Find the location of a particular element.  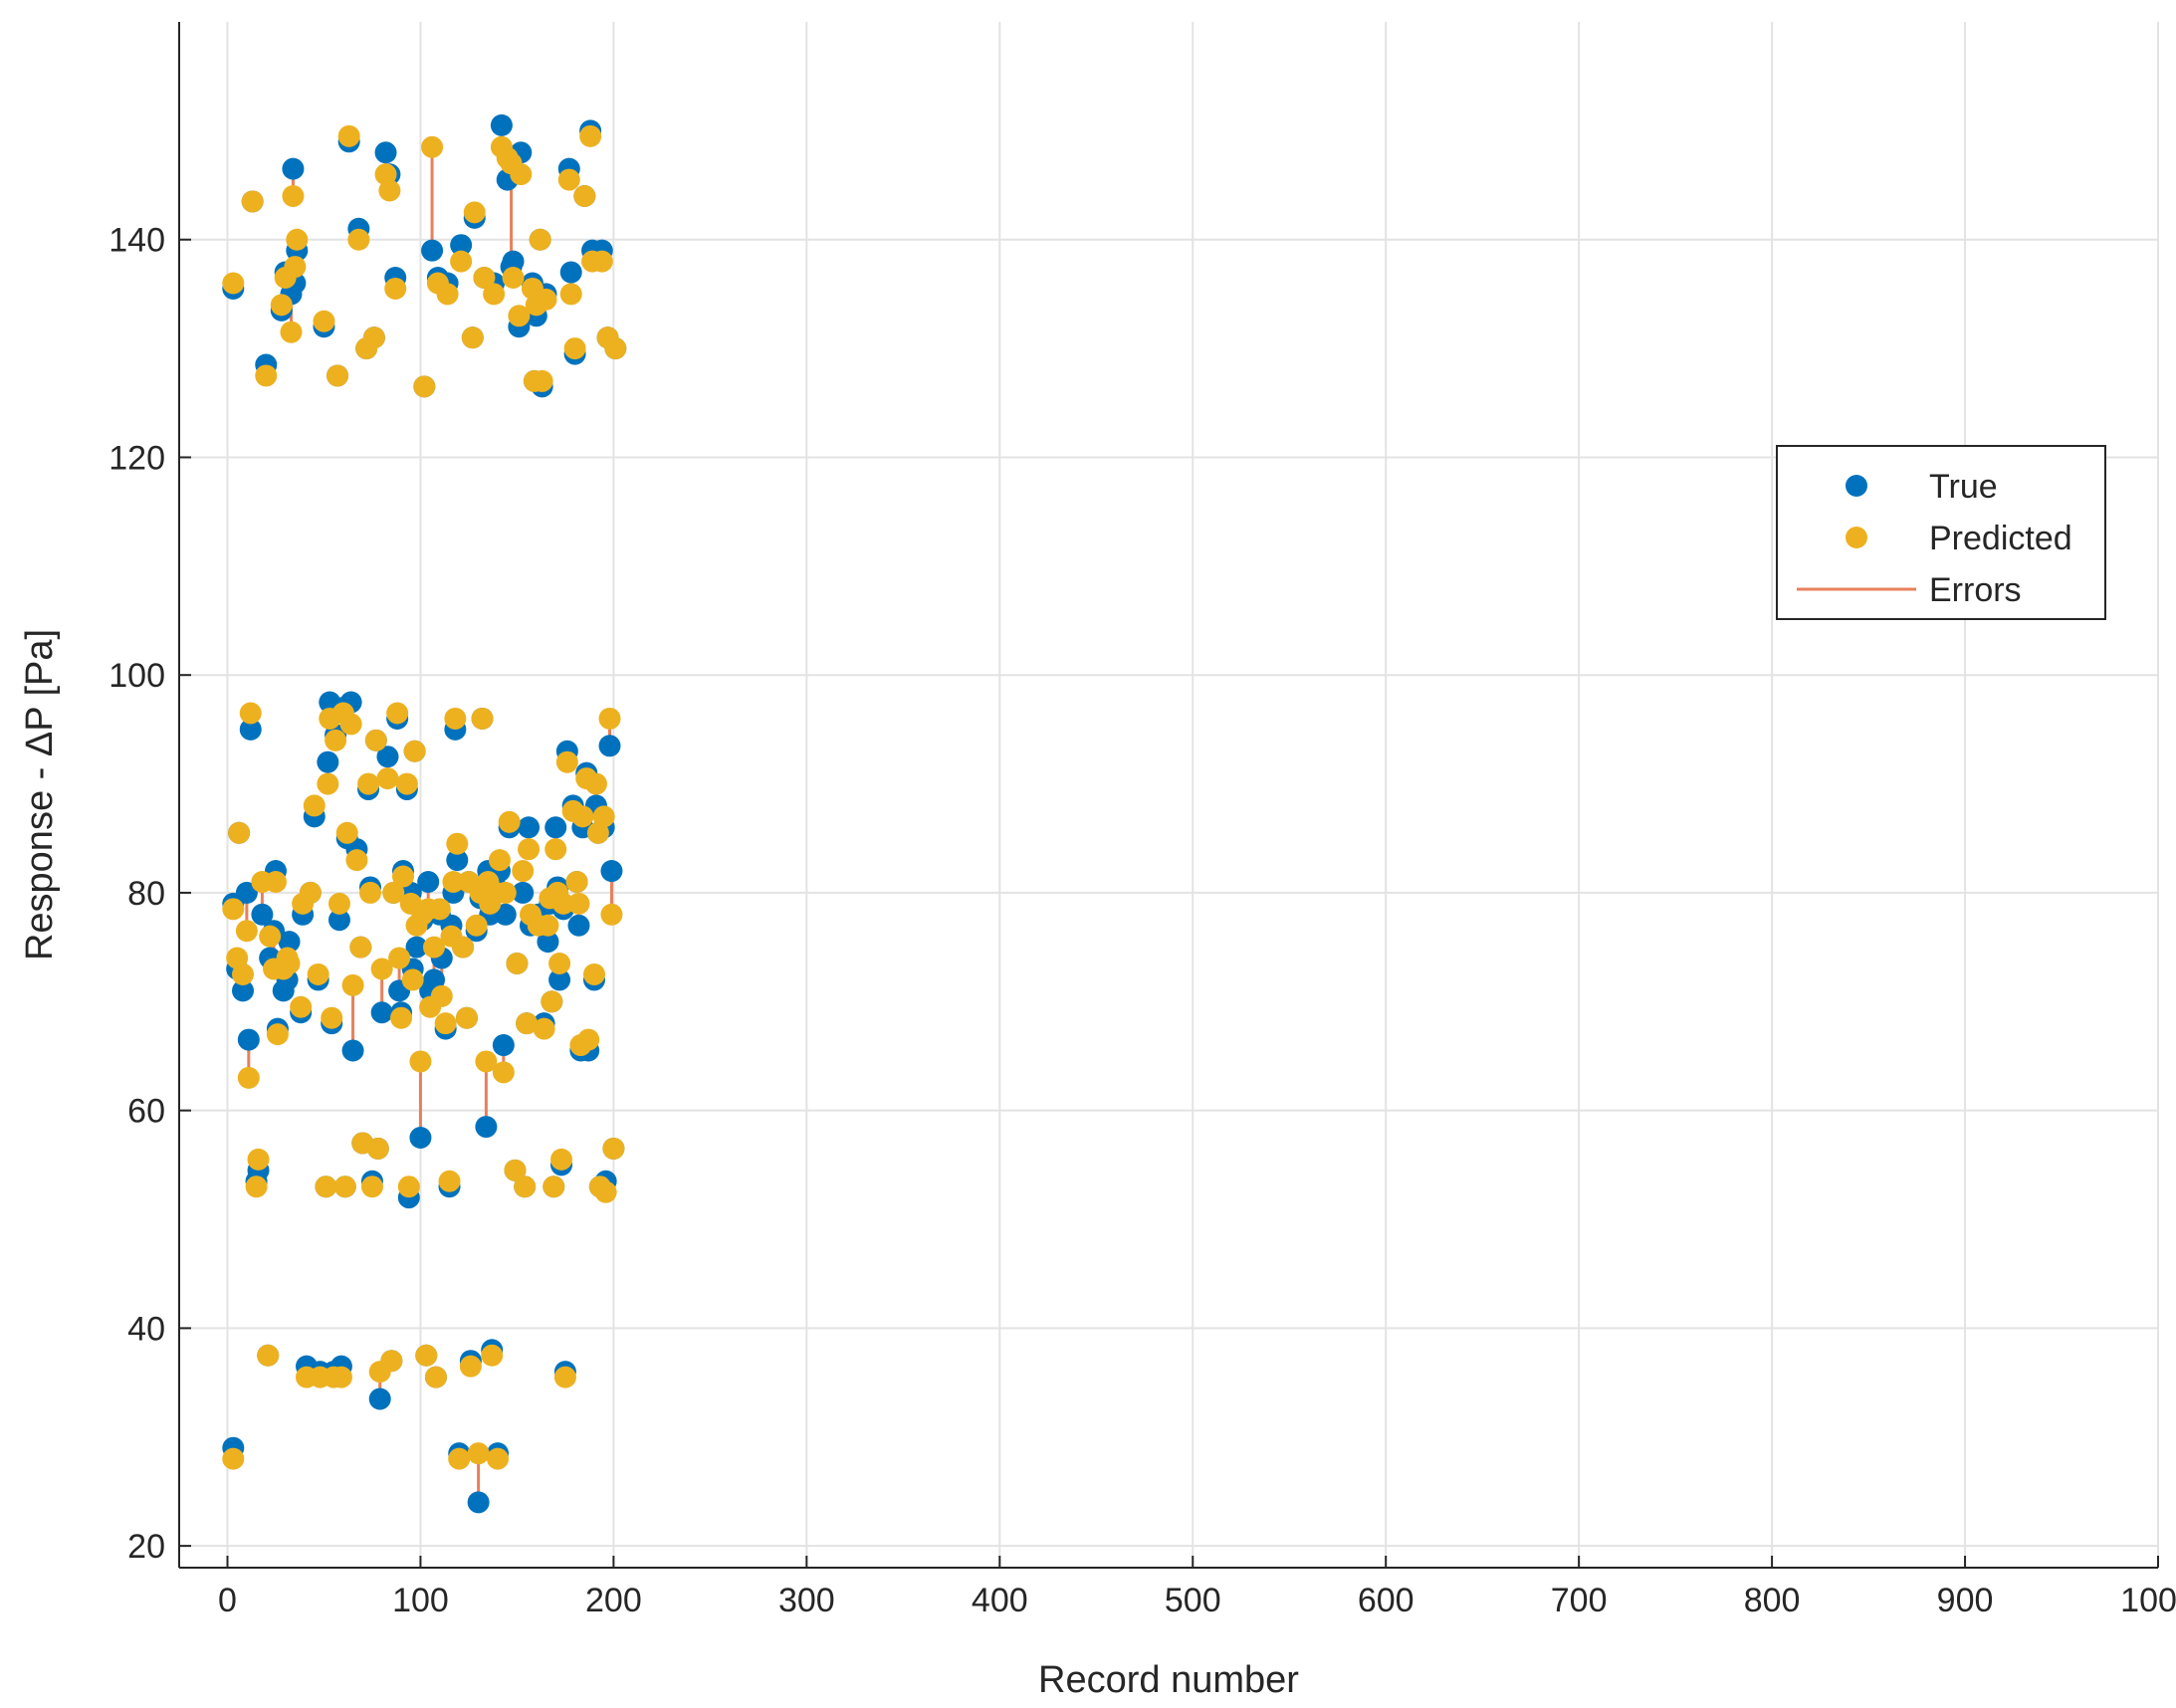

x-tick-label: 900 is located at coordinates (1966, 1600).